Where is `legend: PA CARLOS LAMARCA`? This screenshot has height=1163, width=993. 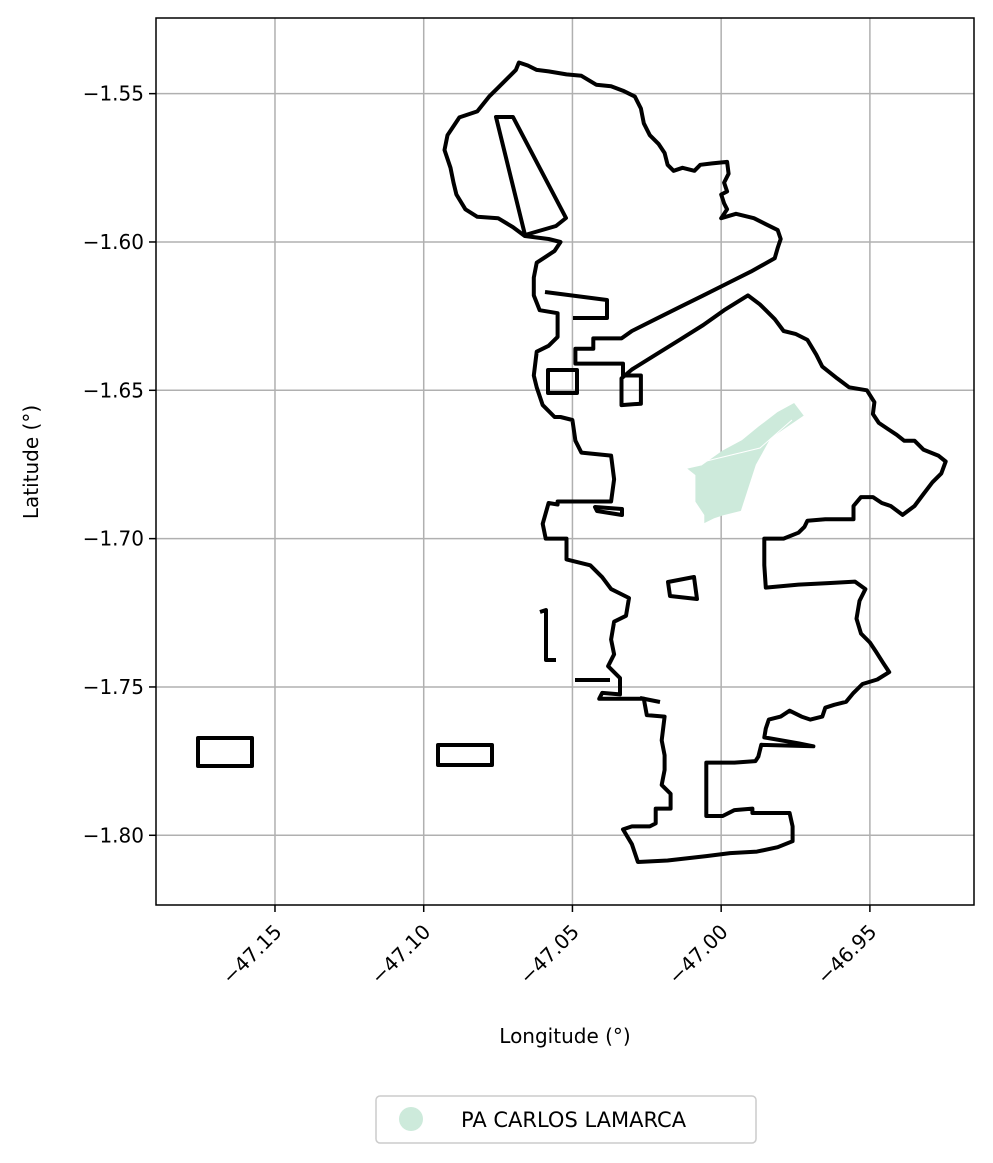
legend: PA CARLOS LAMARCA is located at coordinates (566, 1119).